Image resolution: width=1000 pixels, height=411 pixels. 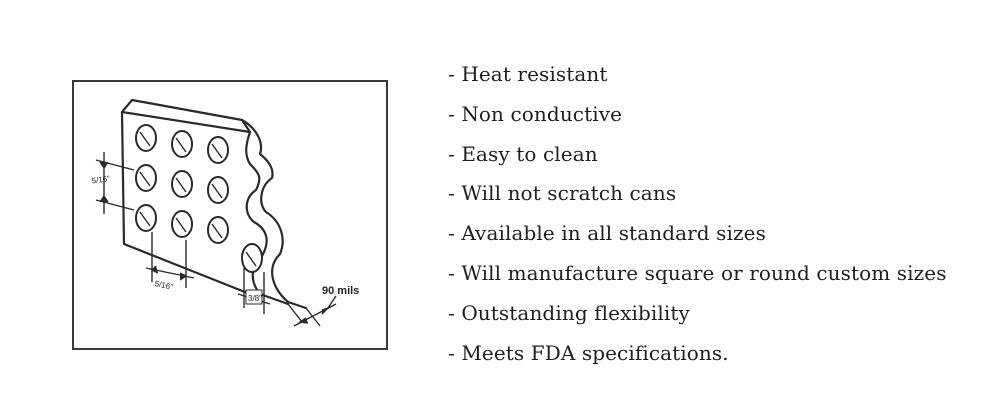 I want to click on vertical-dimension, so click(x=115, y=183).